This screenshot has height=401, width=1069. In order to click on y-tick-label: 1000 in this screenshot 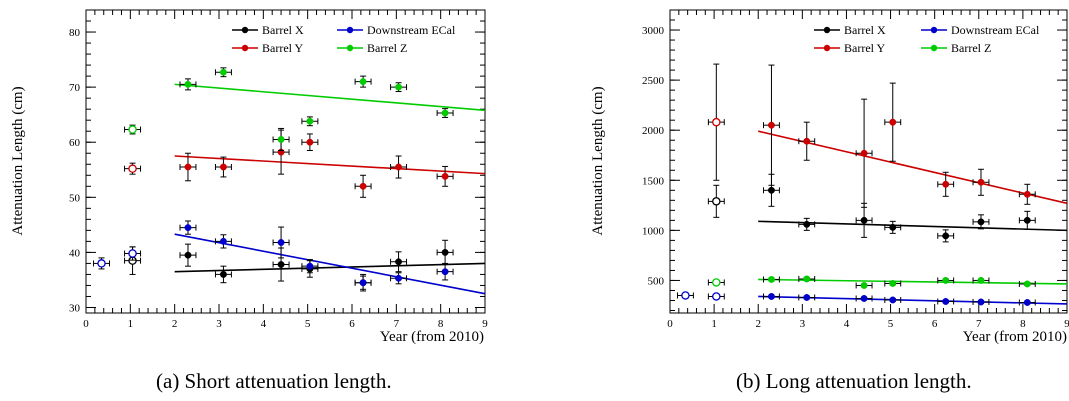, I will do `click(653, 231)`.